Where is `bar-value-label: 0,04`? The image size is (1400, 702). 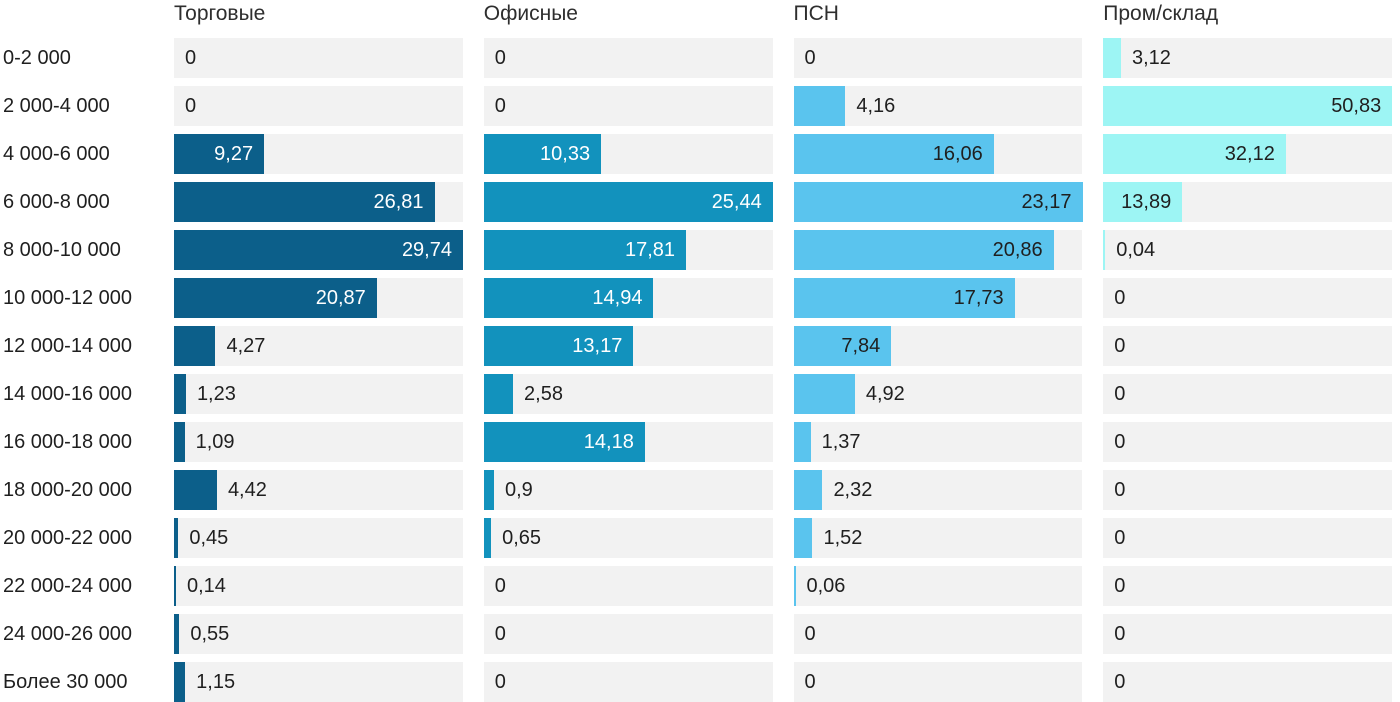 bar-value-label: 0,04 is located at coordinates (1136, 250).